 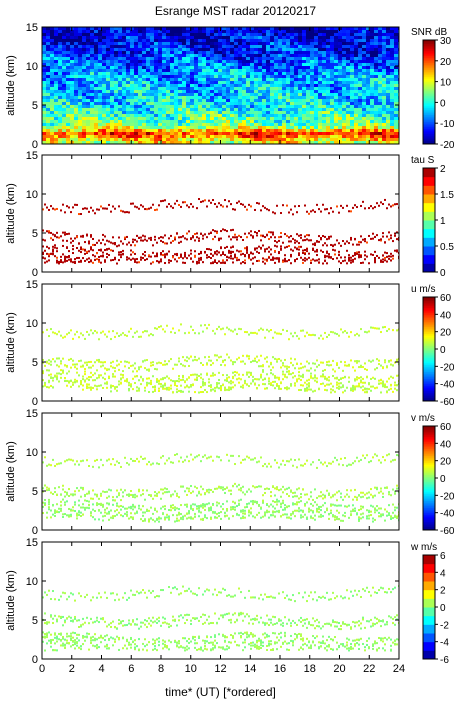 What do you see at coordinates (339, 669) in the screenshot?
I see `x-tick-label: 20` at bounding box center [339, 669].